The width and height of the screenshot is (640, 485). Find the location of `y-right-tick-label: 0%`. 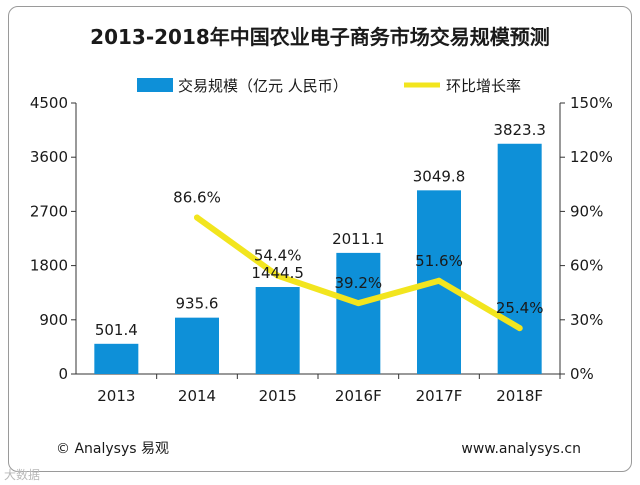

y-right-tick-label: 0% is located at coordinates (582, 374).